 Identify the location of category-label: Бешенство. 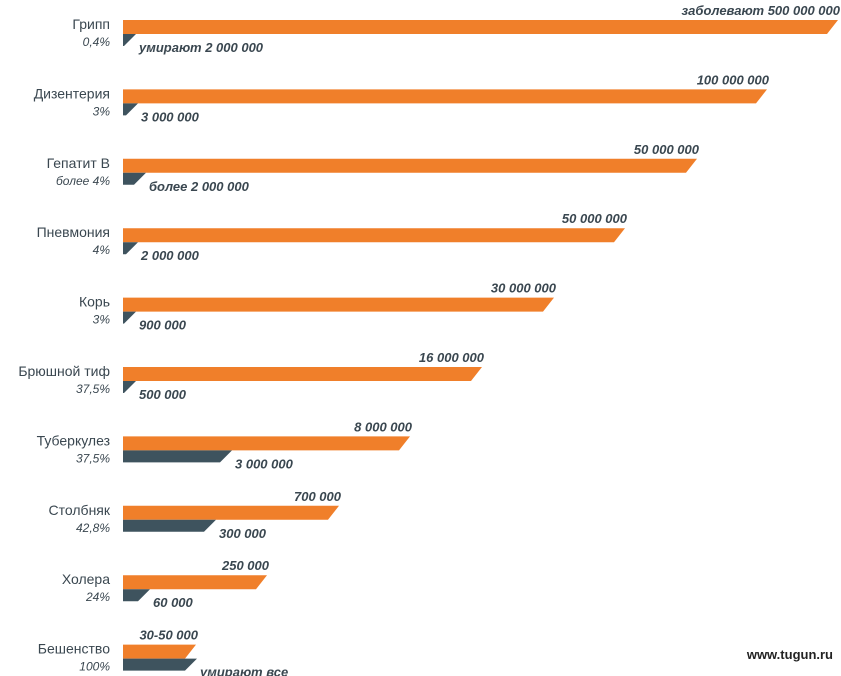
(74, 649).